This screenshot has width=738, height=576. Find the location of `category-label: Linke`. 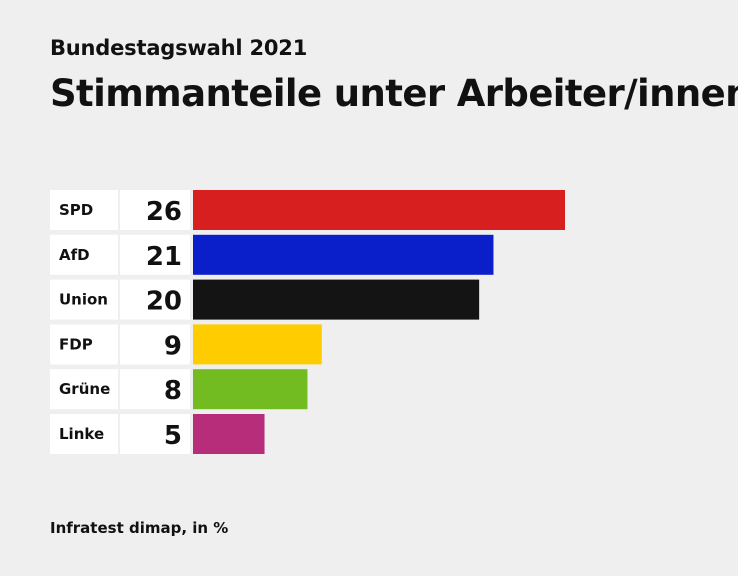

category-label: Linke is located at coordinates (81, 434).